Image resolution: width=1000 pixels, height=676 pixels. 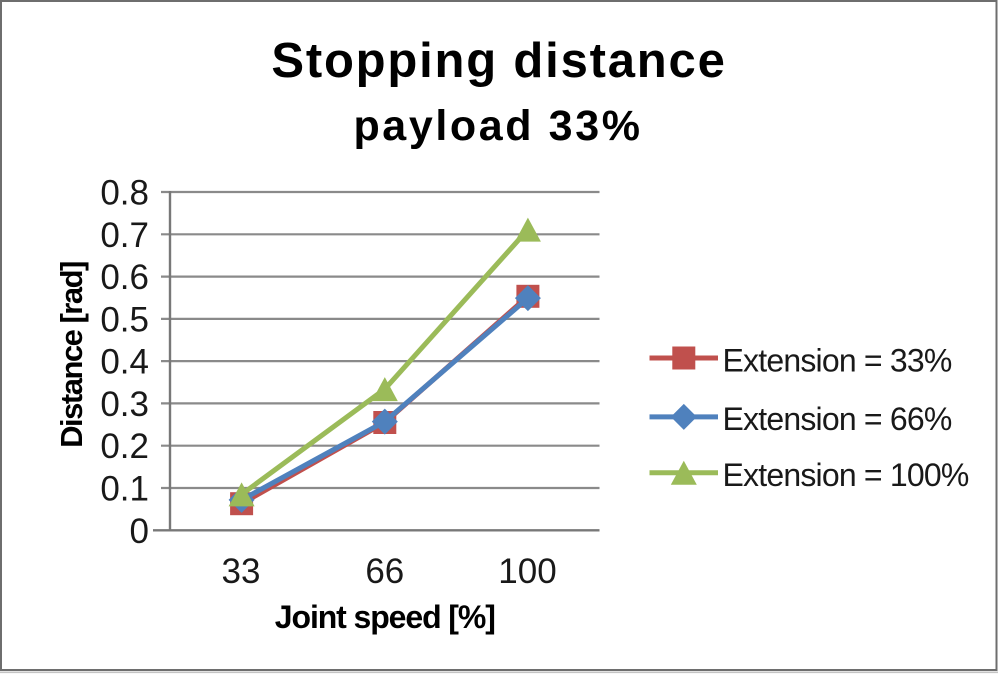 What do you see at coordinates (124, 319) in the screenshot?
I see `svg-text: 0.5` at bounding box center [124, 319].